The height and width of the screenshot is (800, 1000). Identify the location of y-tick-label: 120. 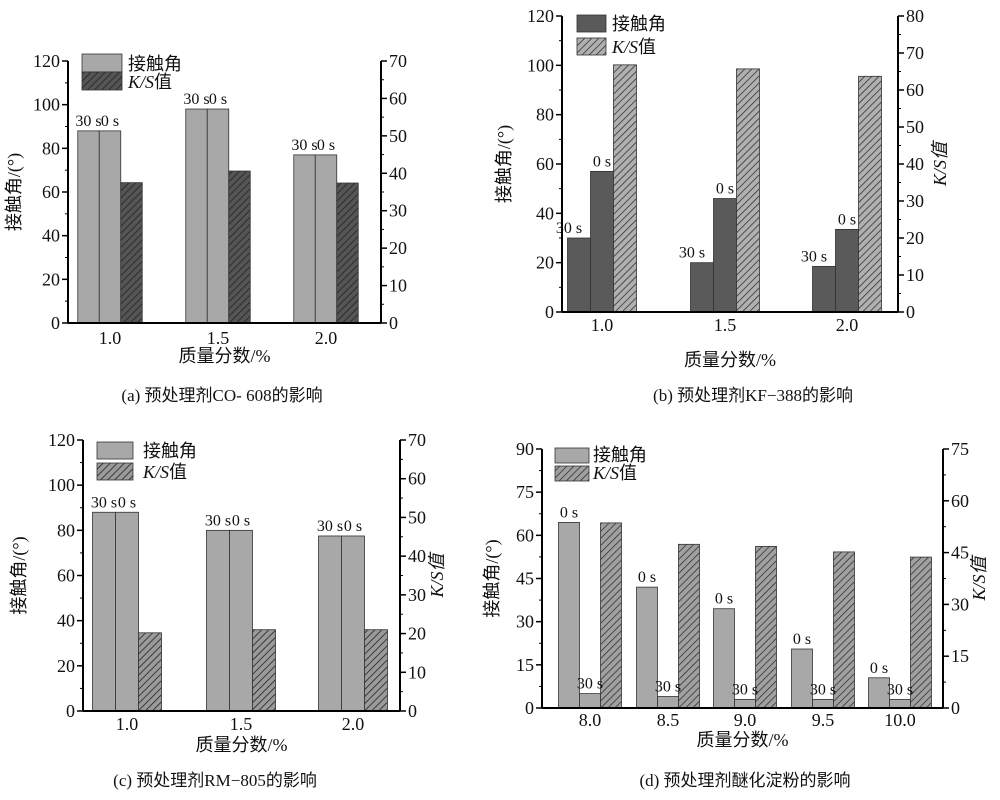
(61, 440).